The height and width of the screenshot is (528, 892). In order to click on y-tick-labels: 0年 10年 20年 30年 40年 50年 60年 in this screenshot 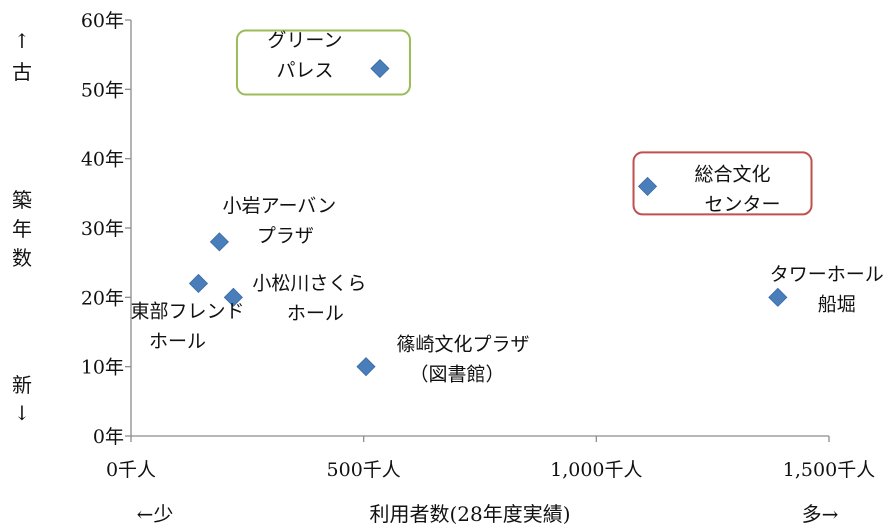, I will do `click(102, 229)`.